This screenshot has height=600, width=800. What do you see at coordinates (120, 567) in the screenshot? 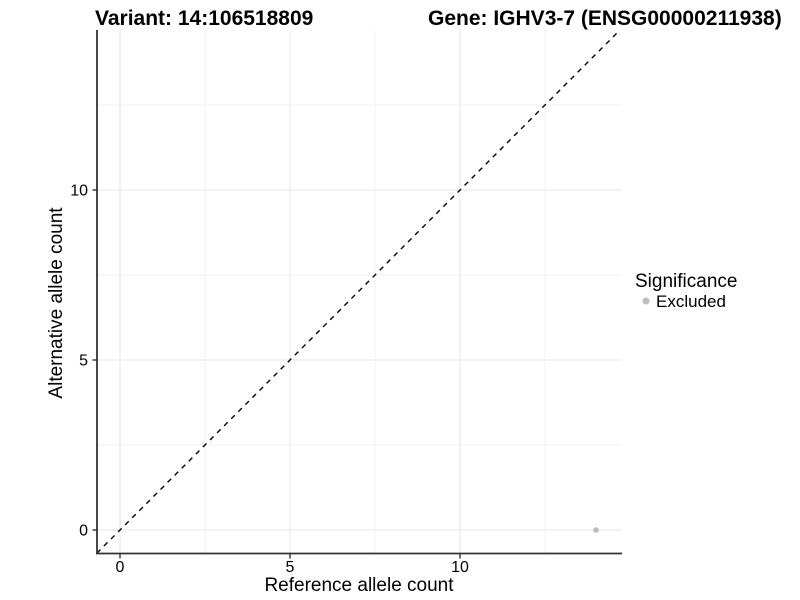
I see `x-tick-label: 0` at bounding box center [120, 567].